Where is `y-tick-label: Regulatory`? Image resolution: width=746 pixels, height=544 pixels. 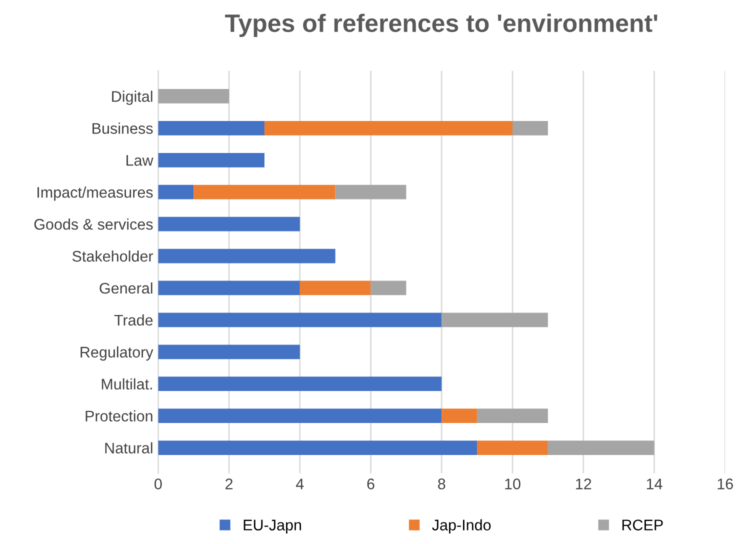
y-tick-label: Regulatory is located at coordinates (117, 353).